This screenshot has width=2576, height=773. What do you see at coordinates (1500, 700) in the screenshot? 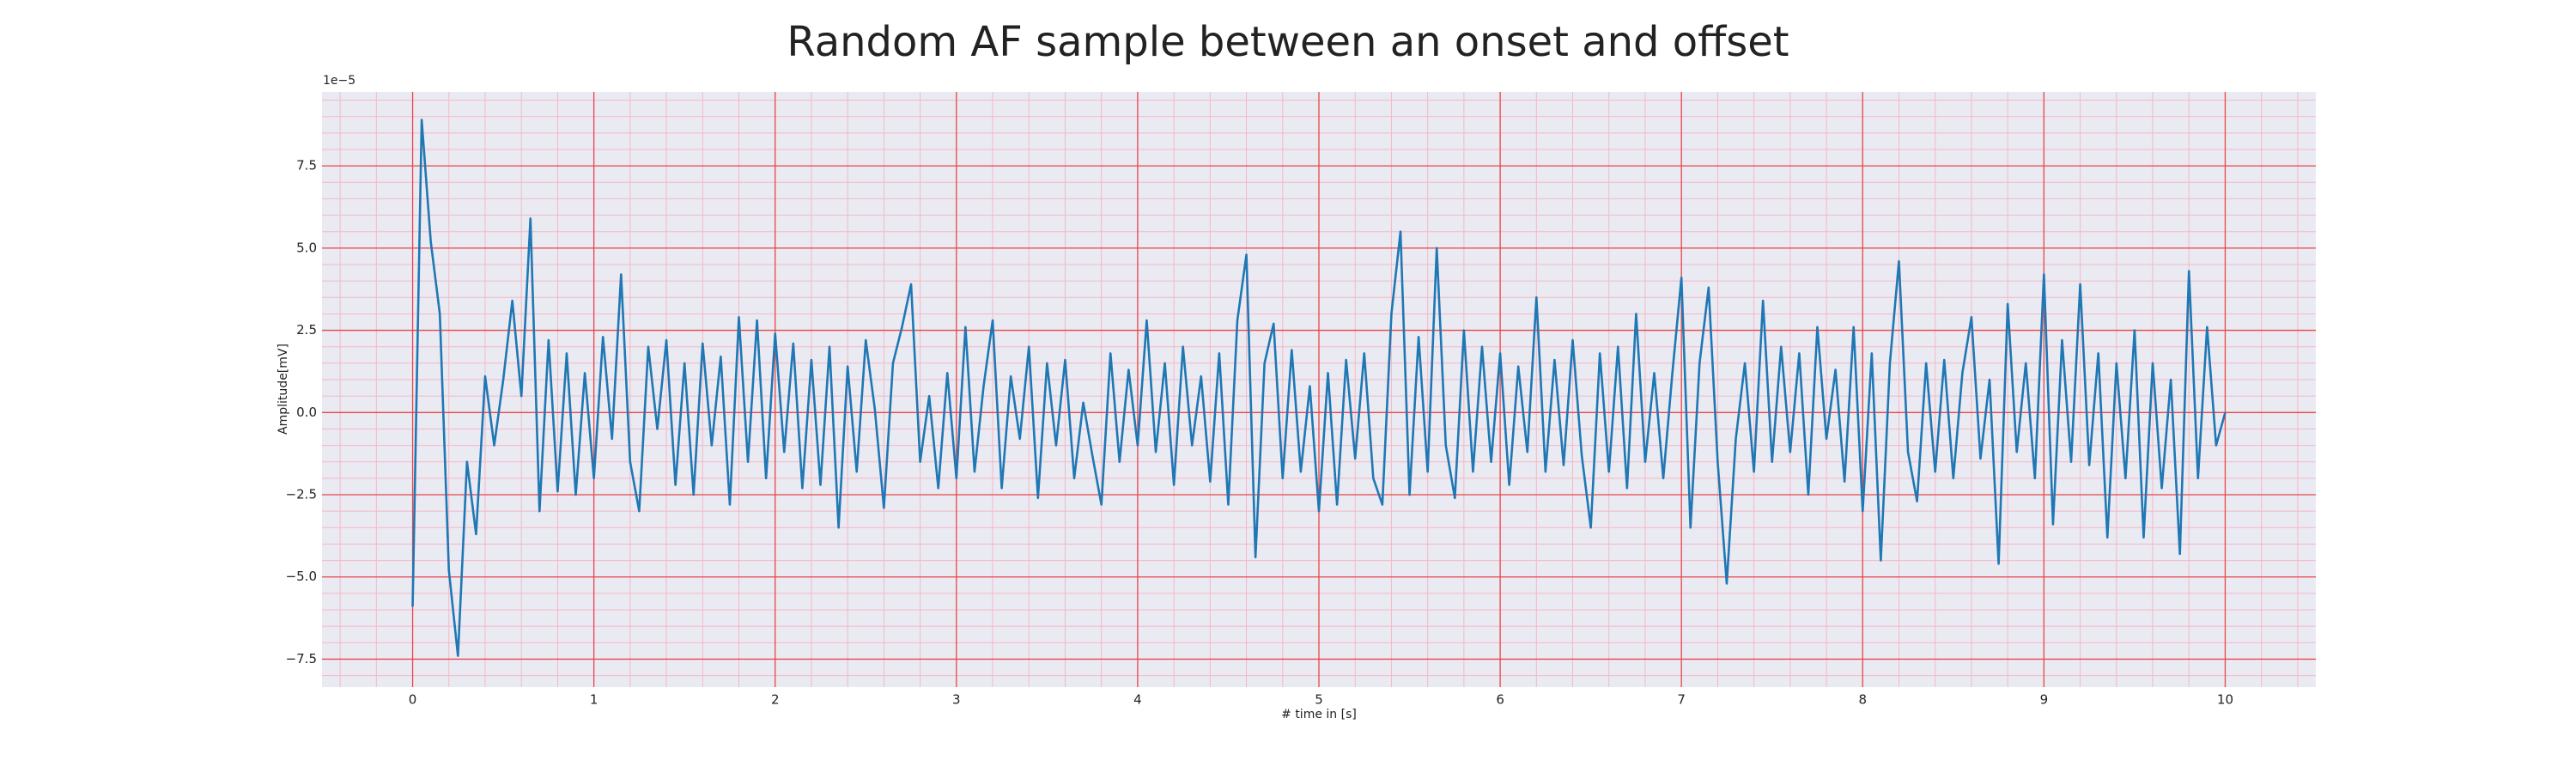
I see `x-tick-label: 6` at bounding box center [1500, 700].